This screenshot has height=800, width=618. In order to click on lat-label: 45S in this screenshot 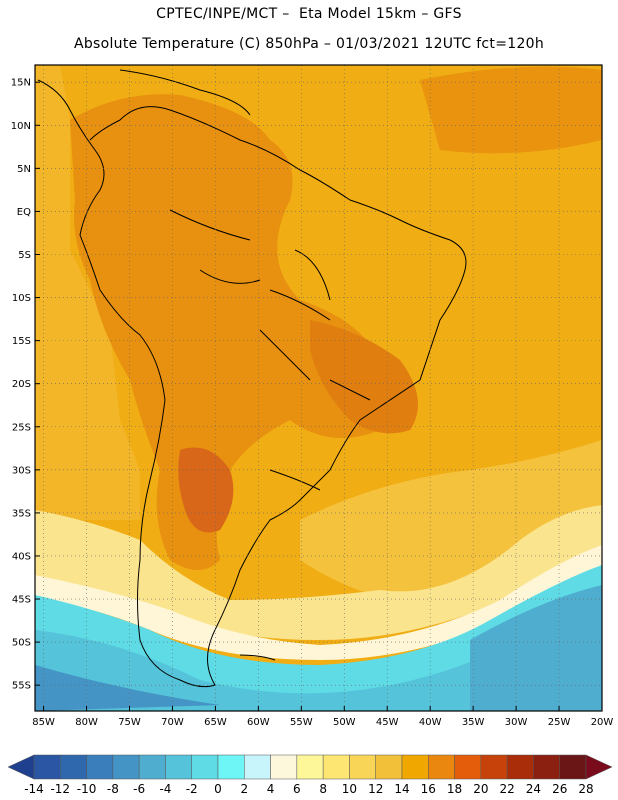, I will do `click(21, 600)`.